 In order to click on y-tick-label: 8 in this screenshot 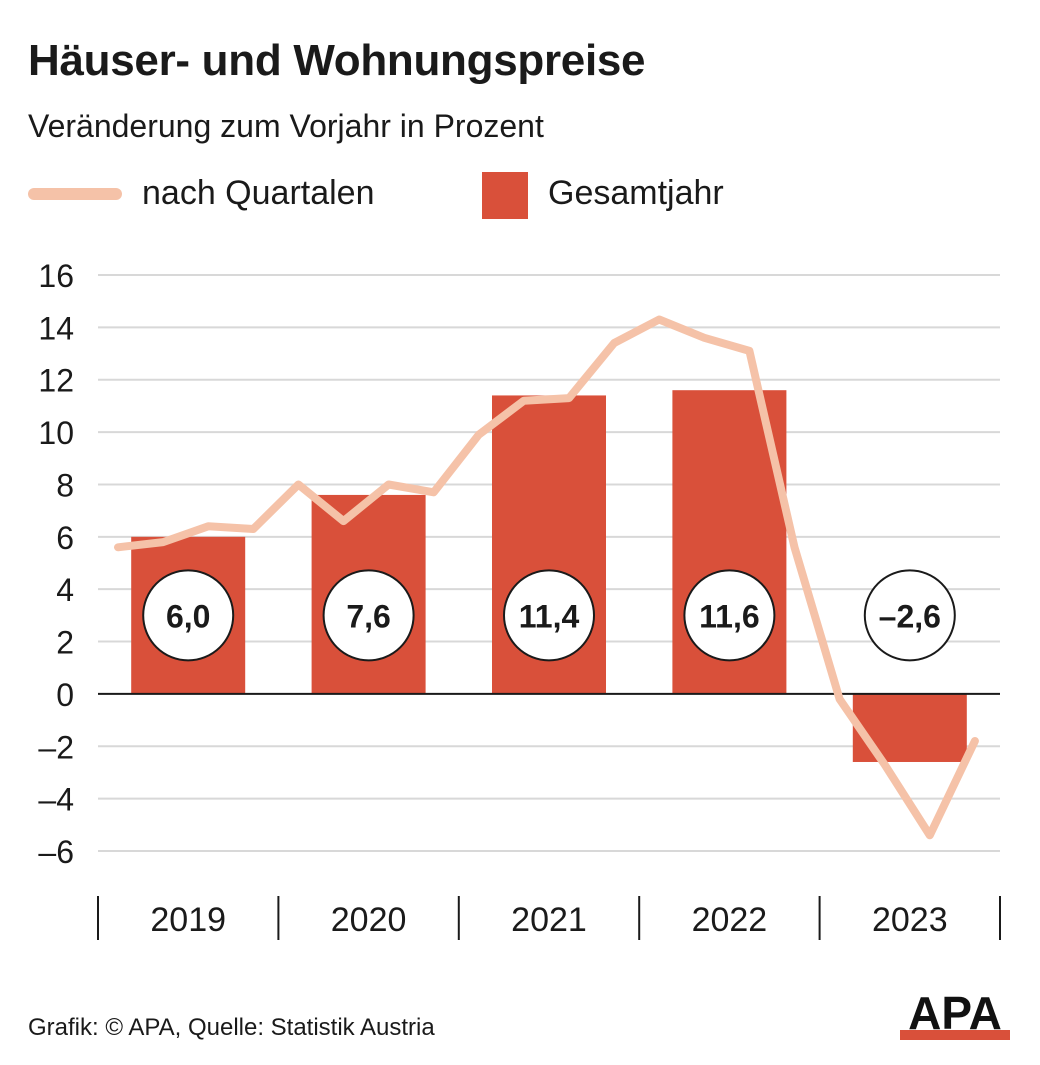, I will do `click(65, 485)`.